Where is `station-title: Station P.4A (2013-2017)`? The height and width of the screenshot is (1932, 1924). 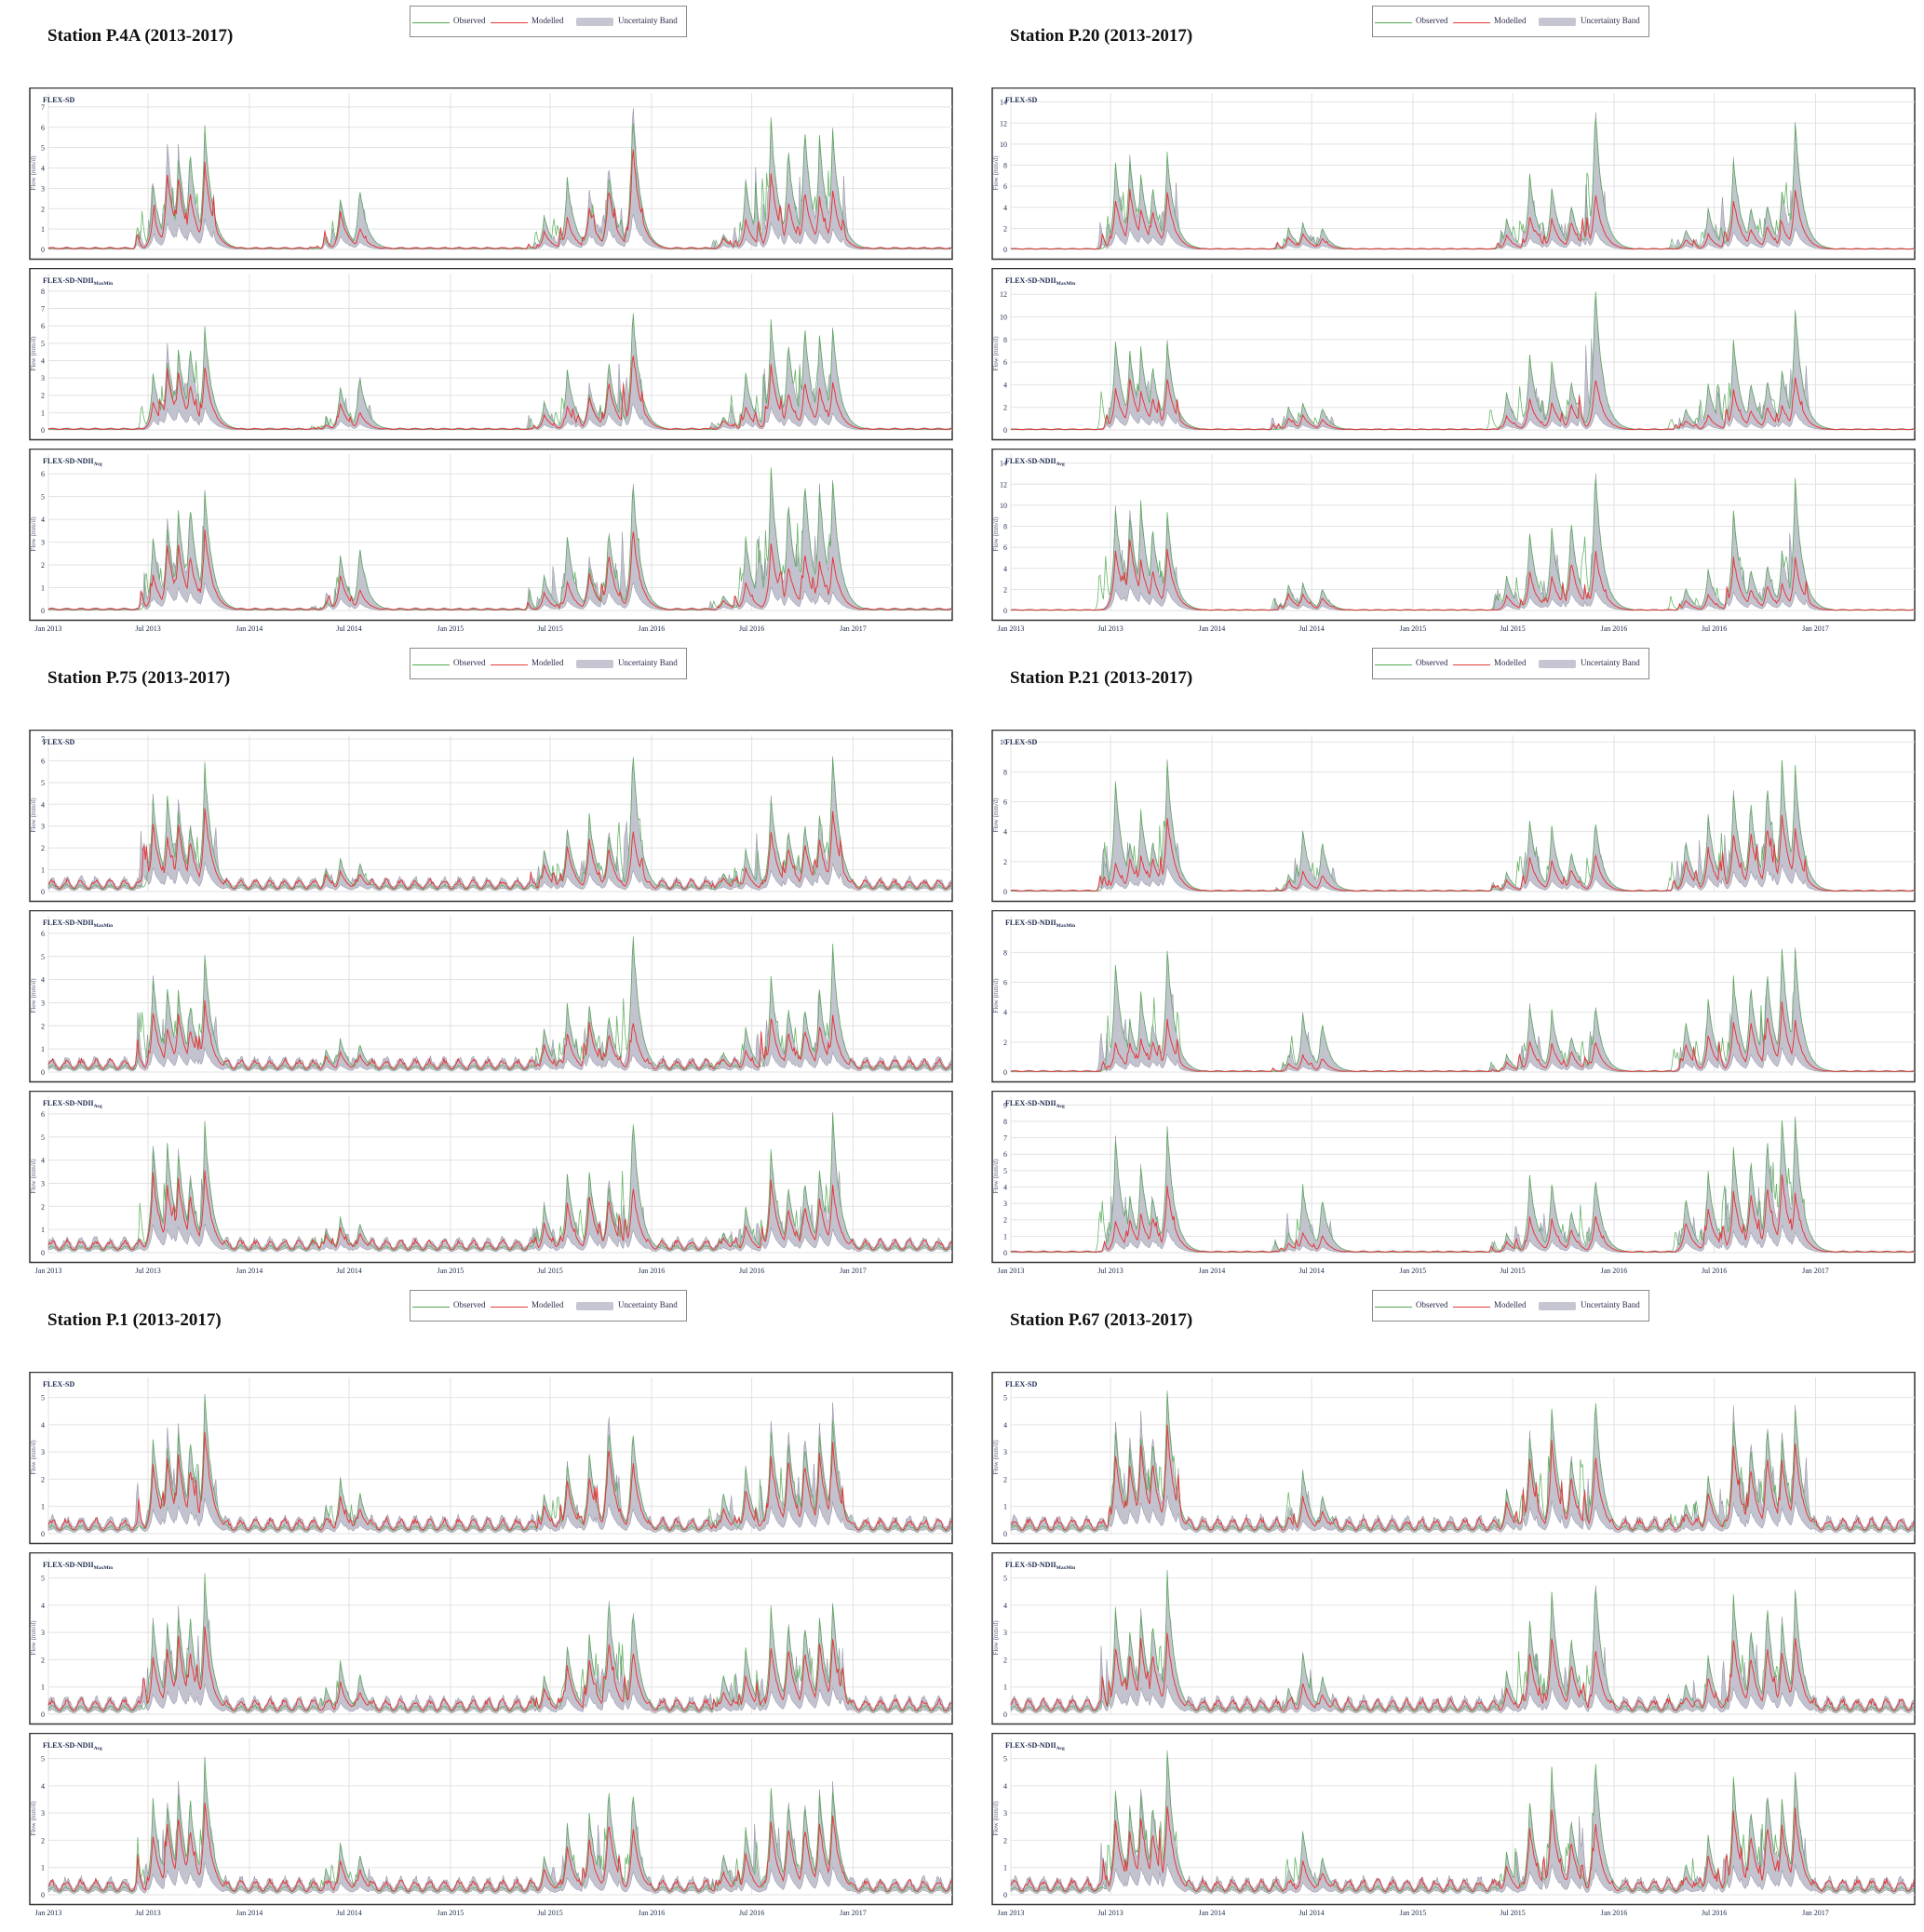
station-title: Station P.4A (2013-2017) is located at coordinates (140, 36).